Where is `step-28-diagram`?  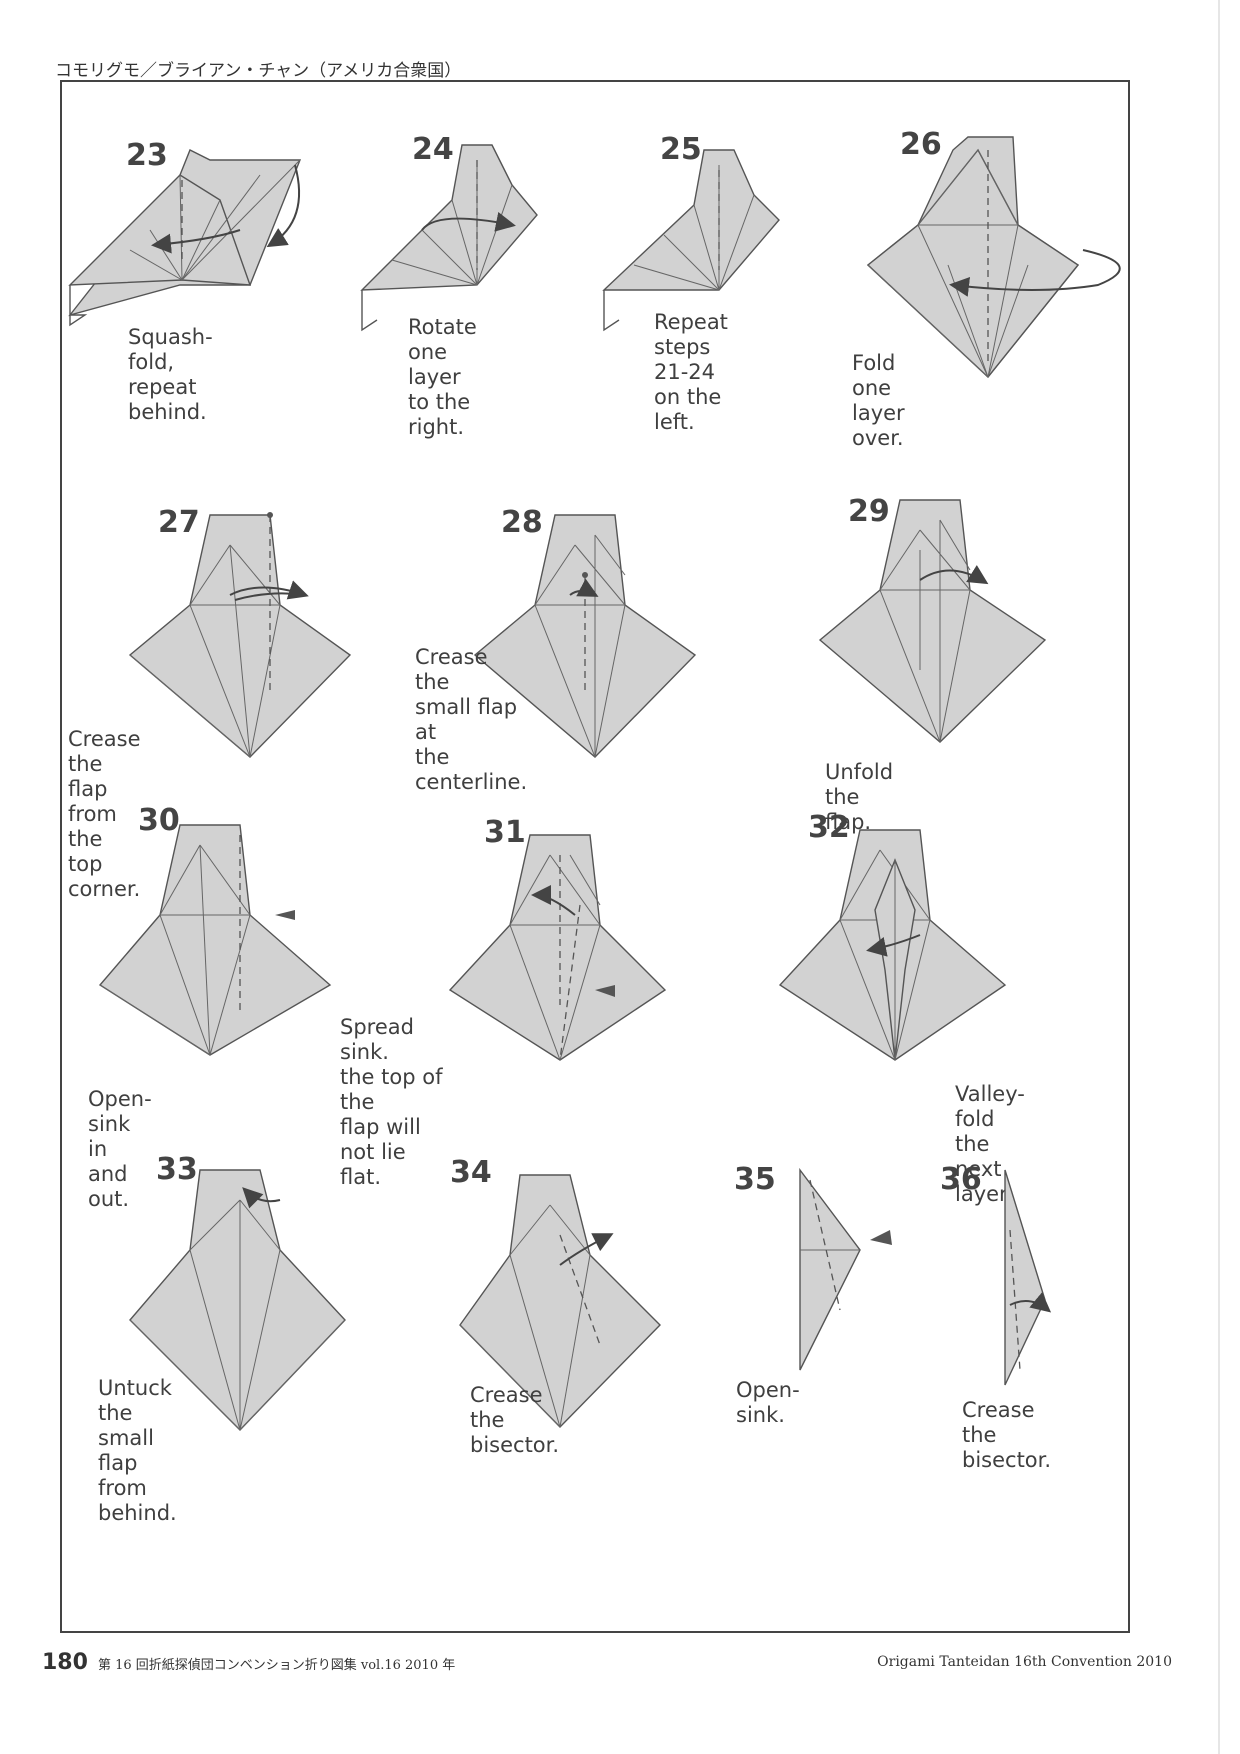
step-28-diagram is located at coordinates (585, 636).